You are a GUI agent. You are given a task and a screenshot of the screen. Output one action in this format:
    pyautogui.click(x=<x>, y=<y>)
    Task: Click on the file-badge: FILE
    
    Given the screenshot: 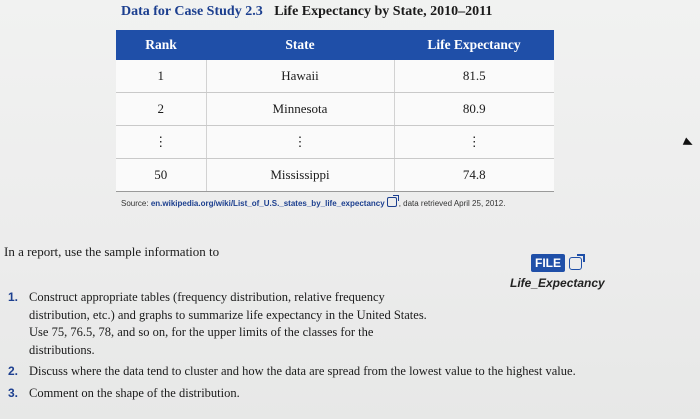 What is the action you would take?
    pyautogui.click(x=558, y=262)
    